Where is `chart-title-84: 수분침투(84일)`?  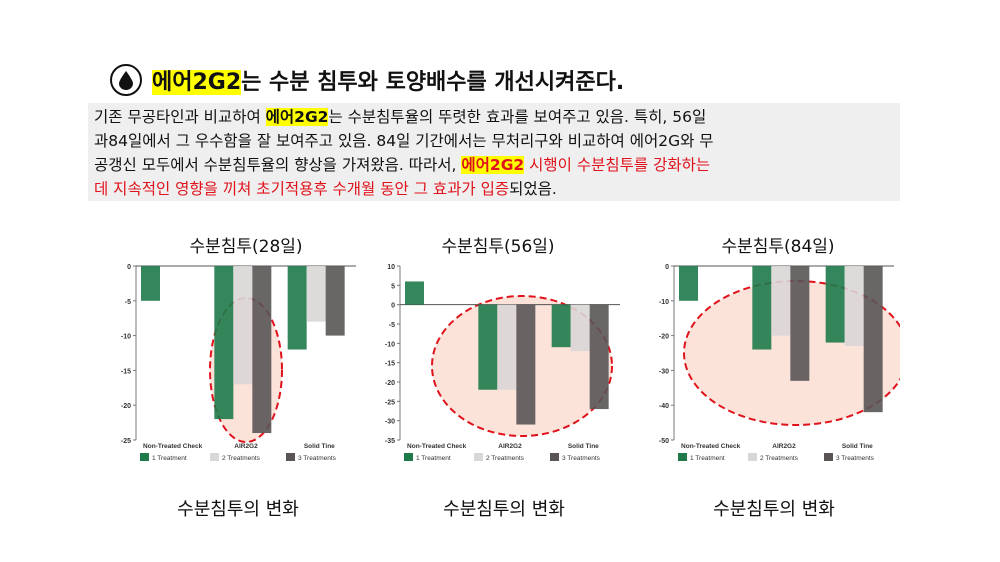
chart-title-84: 수분침투(84일) is located at coordinates (778, 247).